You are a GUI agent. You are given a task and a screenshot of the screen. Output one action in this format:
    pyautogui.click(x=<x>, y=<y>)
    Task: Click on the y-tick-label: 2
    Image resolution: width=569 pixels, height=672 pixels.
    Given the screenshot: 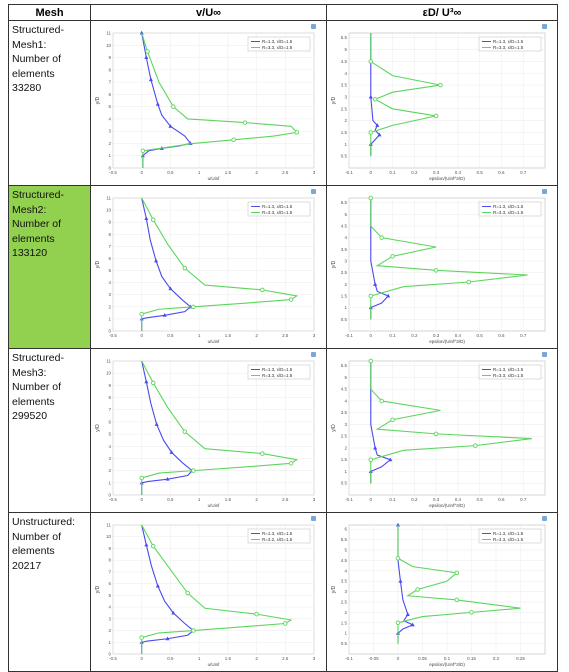 What is the action you would take?
    pyautogui.click(x=345, y=612)
    